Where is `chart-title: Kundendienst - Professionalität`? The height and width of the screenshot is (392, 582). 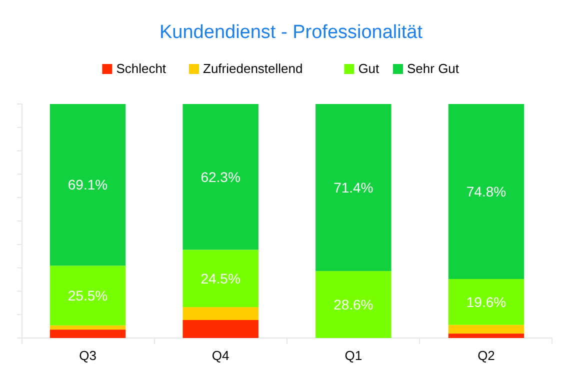
chart-title: Kundendienst - Professionalität is located at coordinates (292, 32).